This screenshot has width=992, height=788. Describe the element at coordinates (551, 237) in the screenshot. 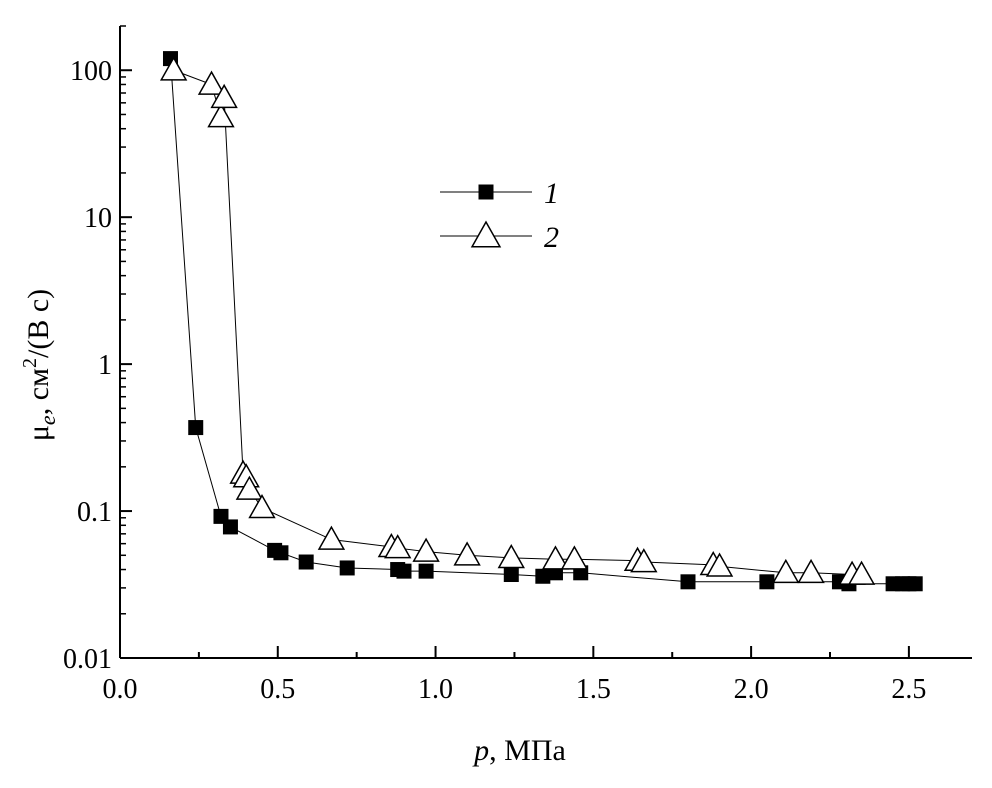

I see `legend-label-2: 2` at that location.